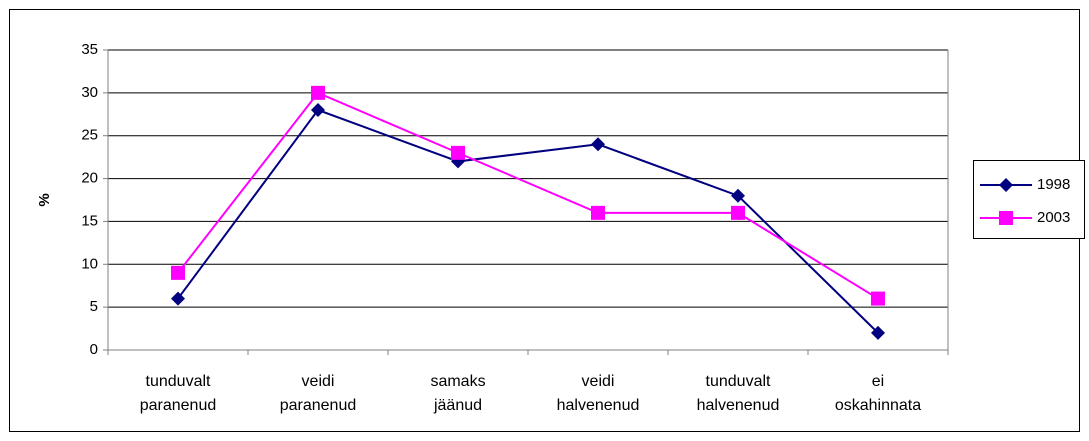 The height and width of the screenshot is (441, 1089). I want to click on x-tick-label: veidi paranenud, so click(318, 393).